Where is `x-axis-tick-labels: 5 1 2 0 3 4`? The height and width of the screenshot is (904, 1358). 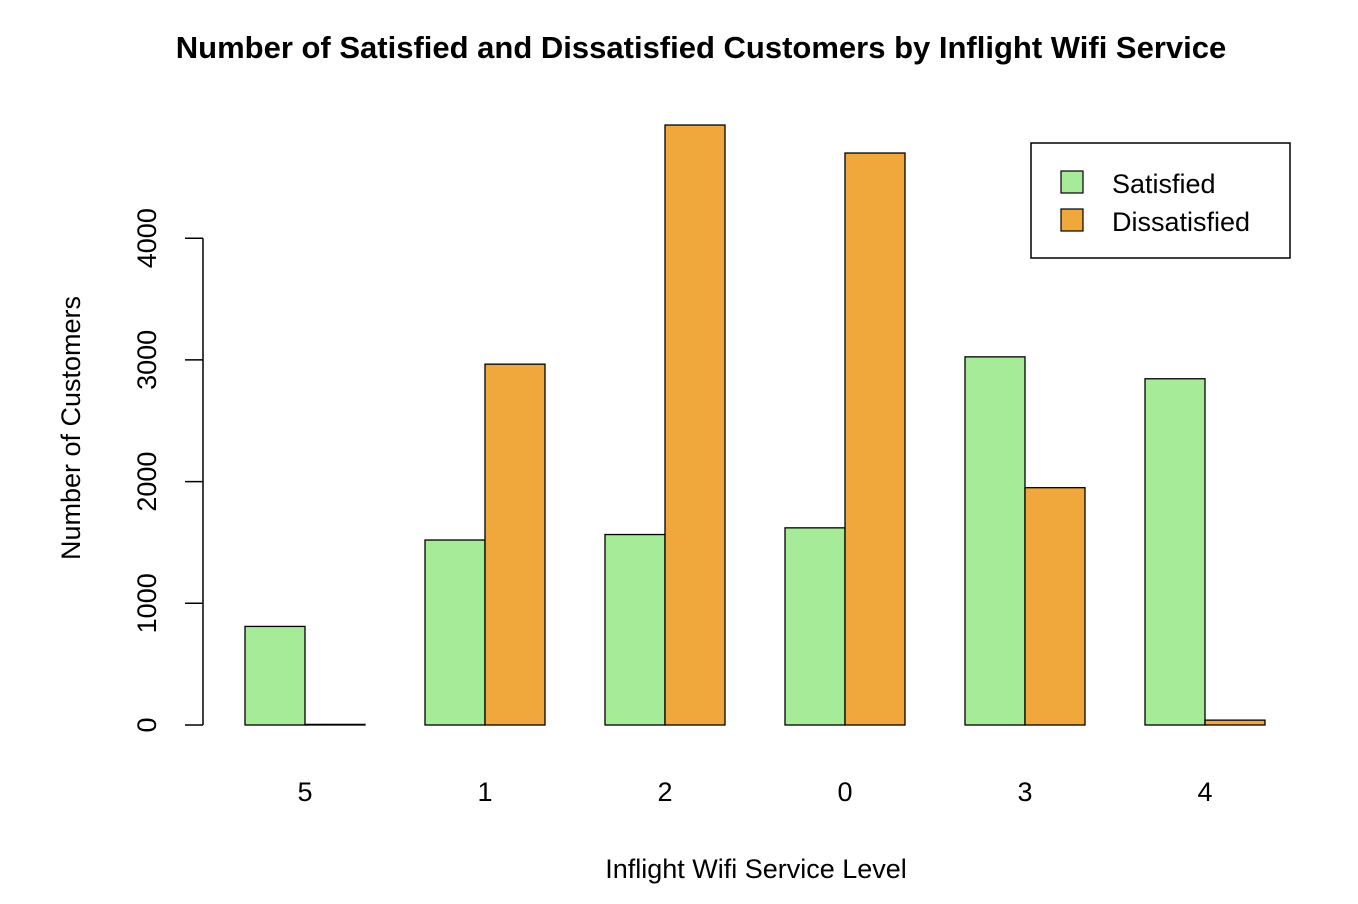
x-axis-tick-labels: 5 1 2 0 3 4 is located at coordinates (754, 792).